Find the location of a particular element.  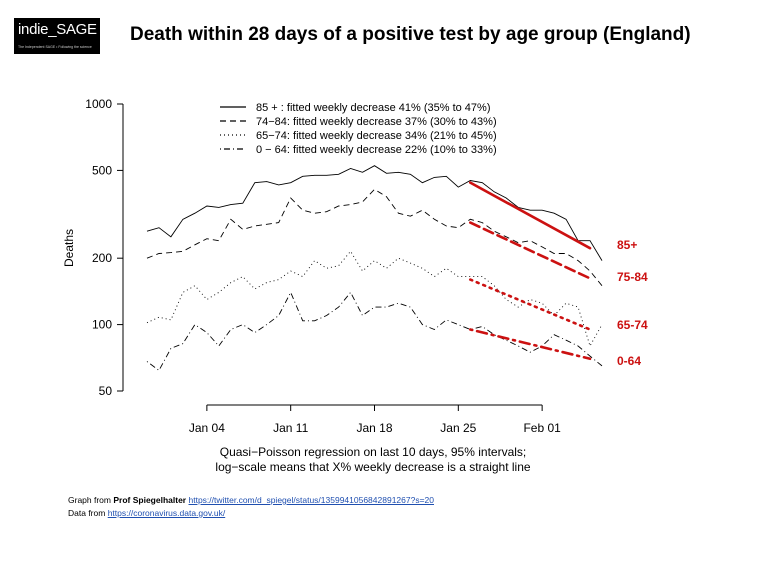

y-tick-label: 1000 is located at coordinates (98, 104).